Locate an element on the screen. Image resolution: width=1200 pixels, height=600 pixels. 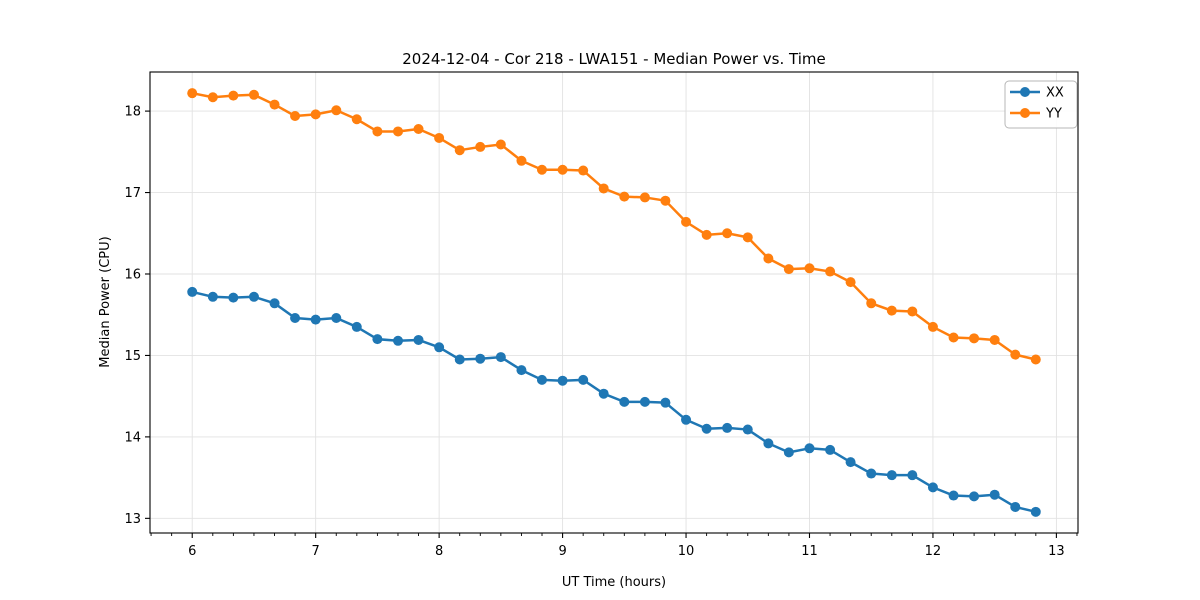
legend: XX YY is located at coordinates (1041, 104).